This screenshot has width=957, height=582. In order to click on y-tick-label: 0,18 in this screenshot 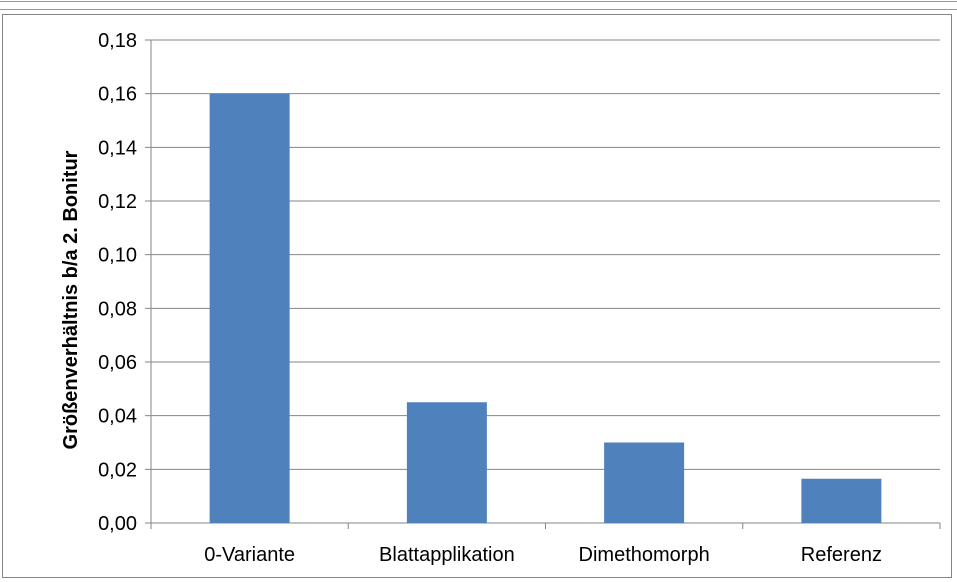, I will do `click(117, 41)`.